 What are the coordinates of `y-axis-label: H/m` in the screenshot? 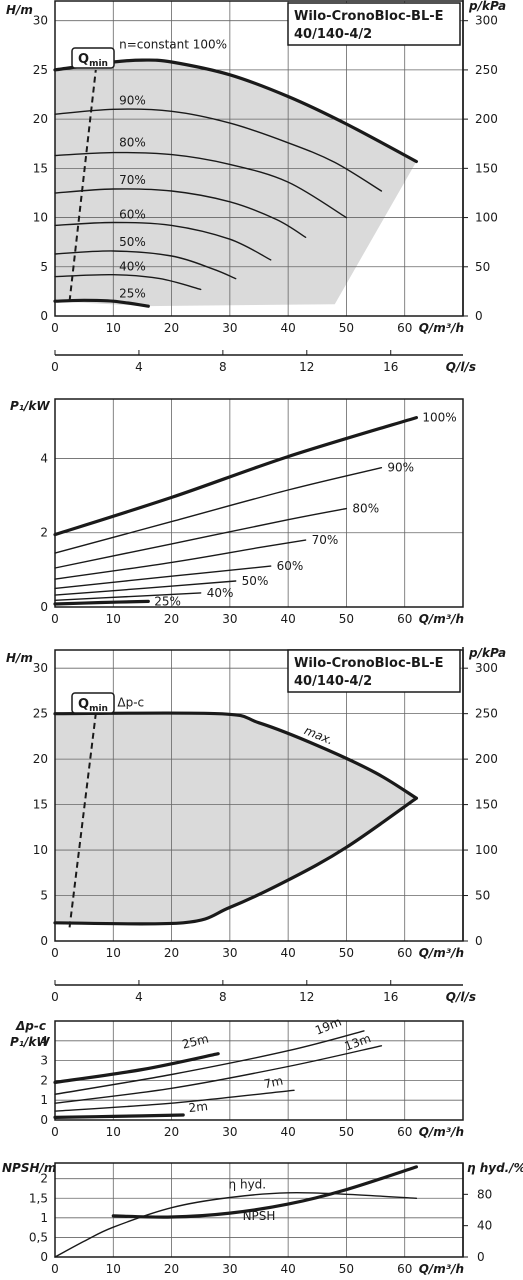 It's located at (19, 10).